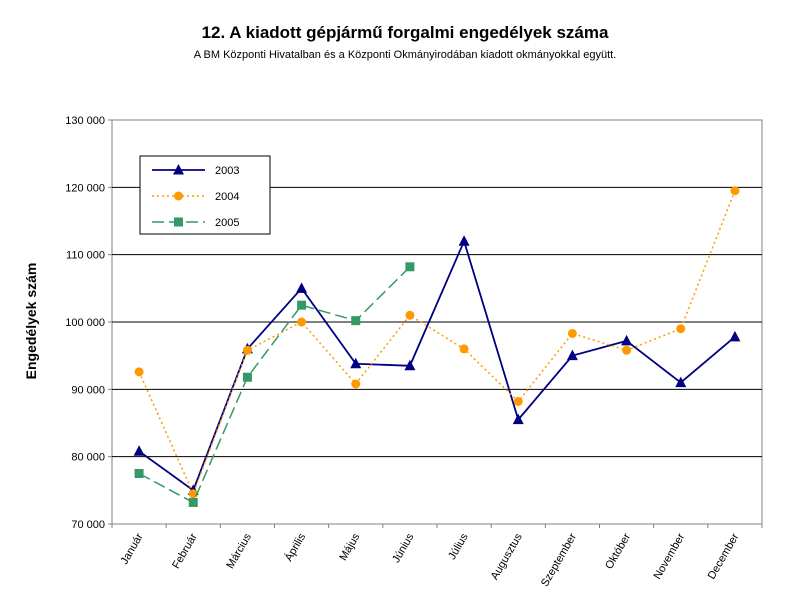  Describe the element at coordinates (227, 197) in the screenshot. I see `legend-entry: 2004` at that location.